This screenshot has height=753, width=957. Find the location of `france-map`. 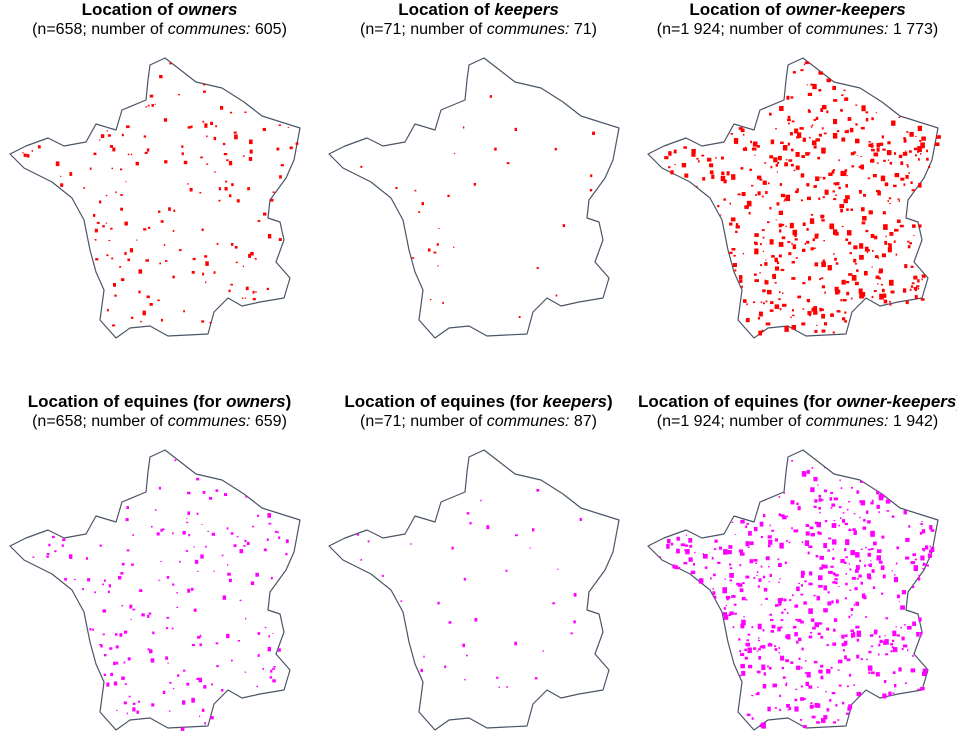

france-map is located at coordinates (474, 198).